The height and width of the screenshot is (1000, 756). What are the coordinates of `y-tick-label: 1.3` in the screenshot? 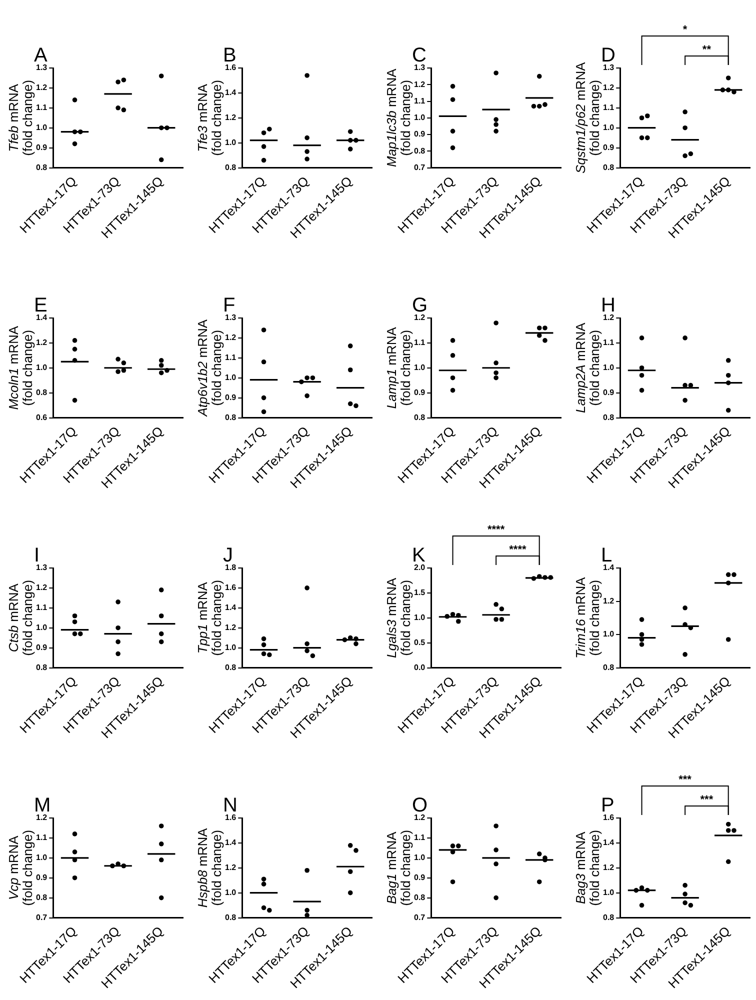 It's located at (42, 567).